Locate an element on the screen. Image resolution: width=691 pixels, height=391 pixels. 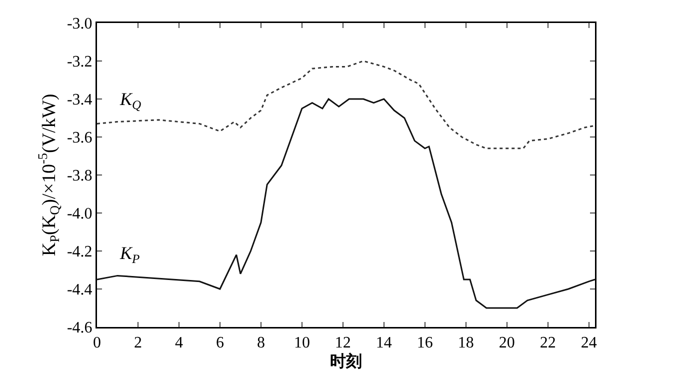
x-tick-label: 12 is located at coordinates (342, 343).